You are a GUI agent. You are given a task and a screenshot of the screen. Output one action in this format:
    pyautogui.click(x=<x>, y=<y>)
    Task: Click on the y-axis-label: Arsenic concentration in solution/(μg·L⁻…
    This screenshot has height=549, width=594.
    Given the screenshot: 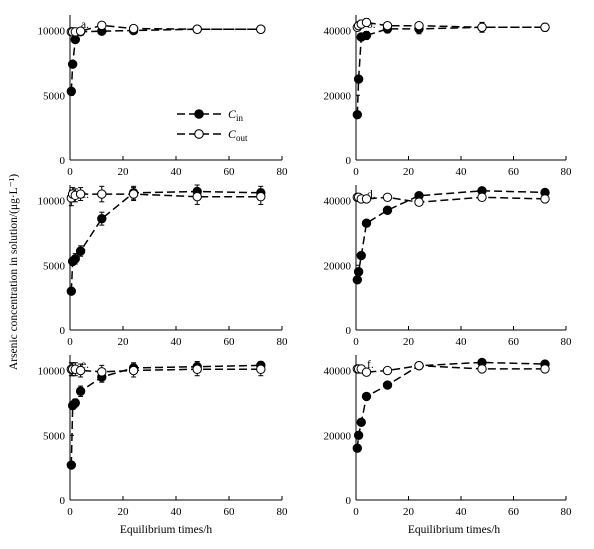 What is the action you would take?
    pyautogui.click(x=14, y=272)
    